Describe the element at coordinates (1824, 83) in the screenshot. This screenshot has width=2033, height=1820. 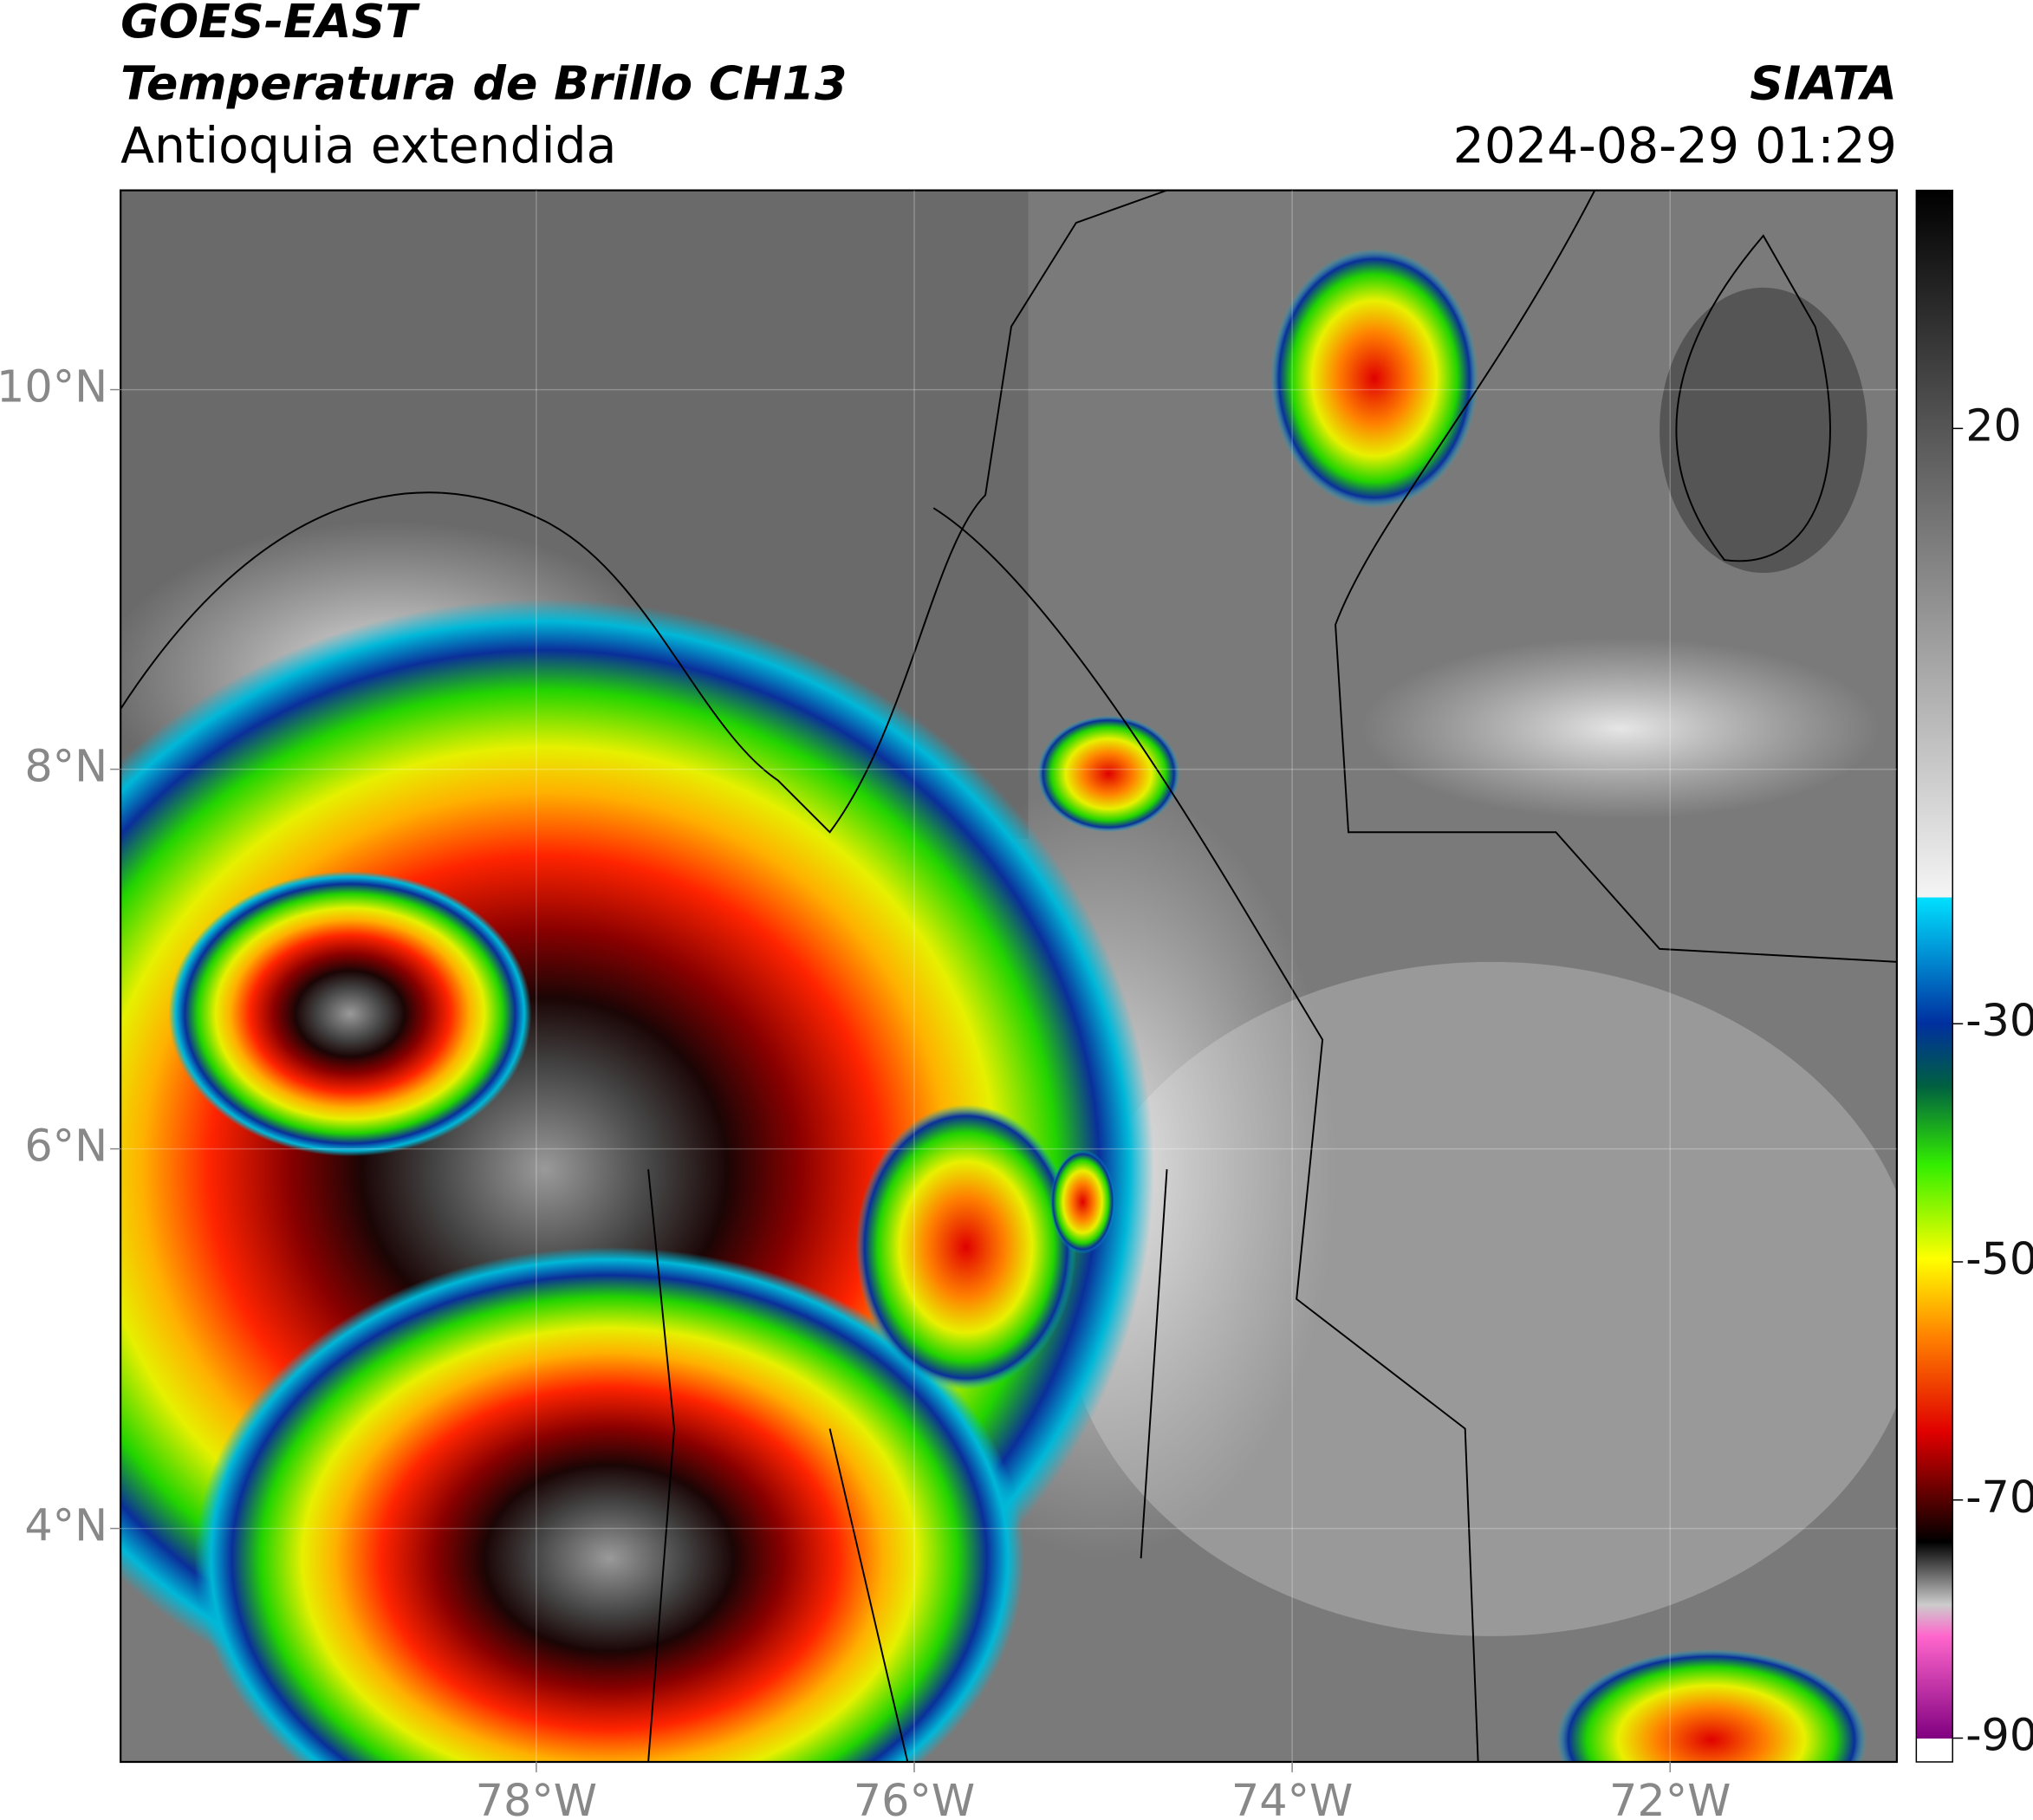
I see `agency: SIATA` at that location.